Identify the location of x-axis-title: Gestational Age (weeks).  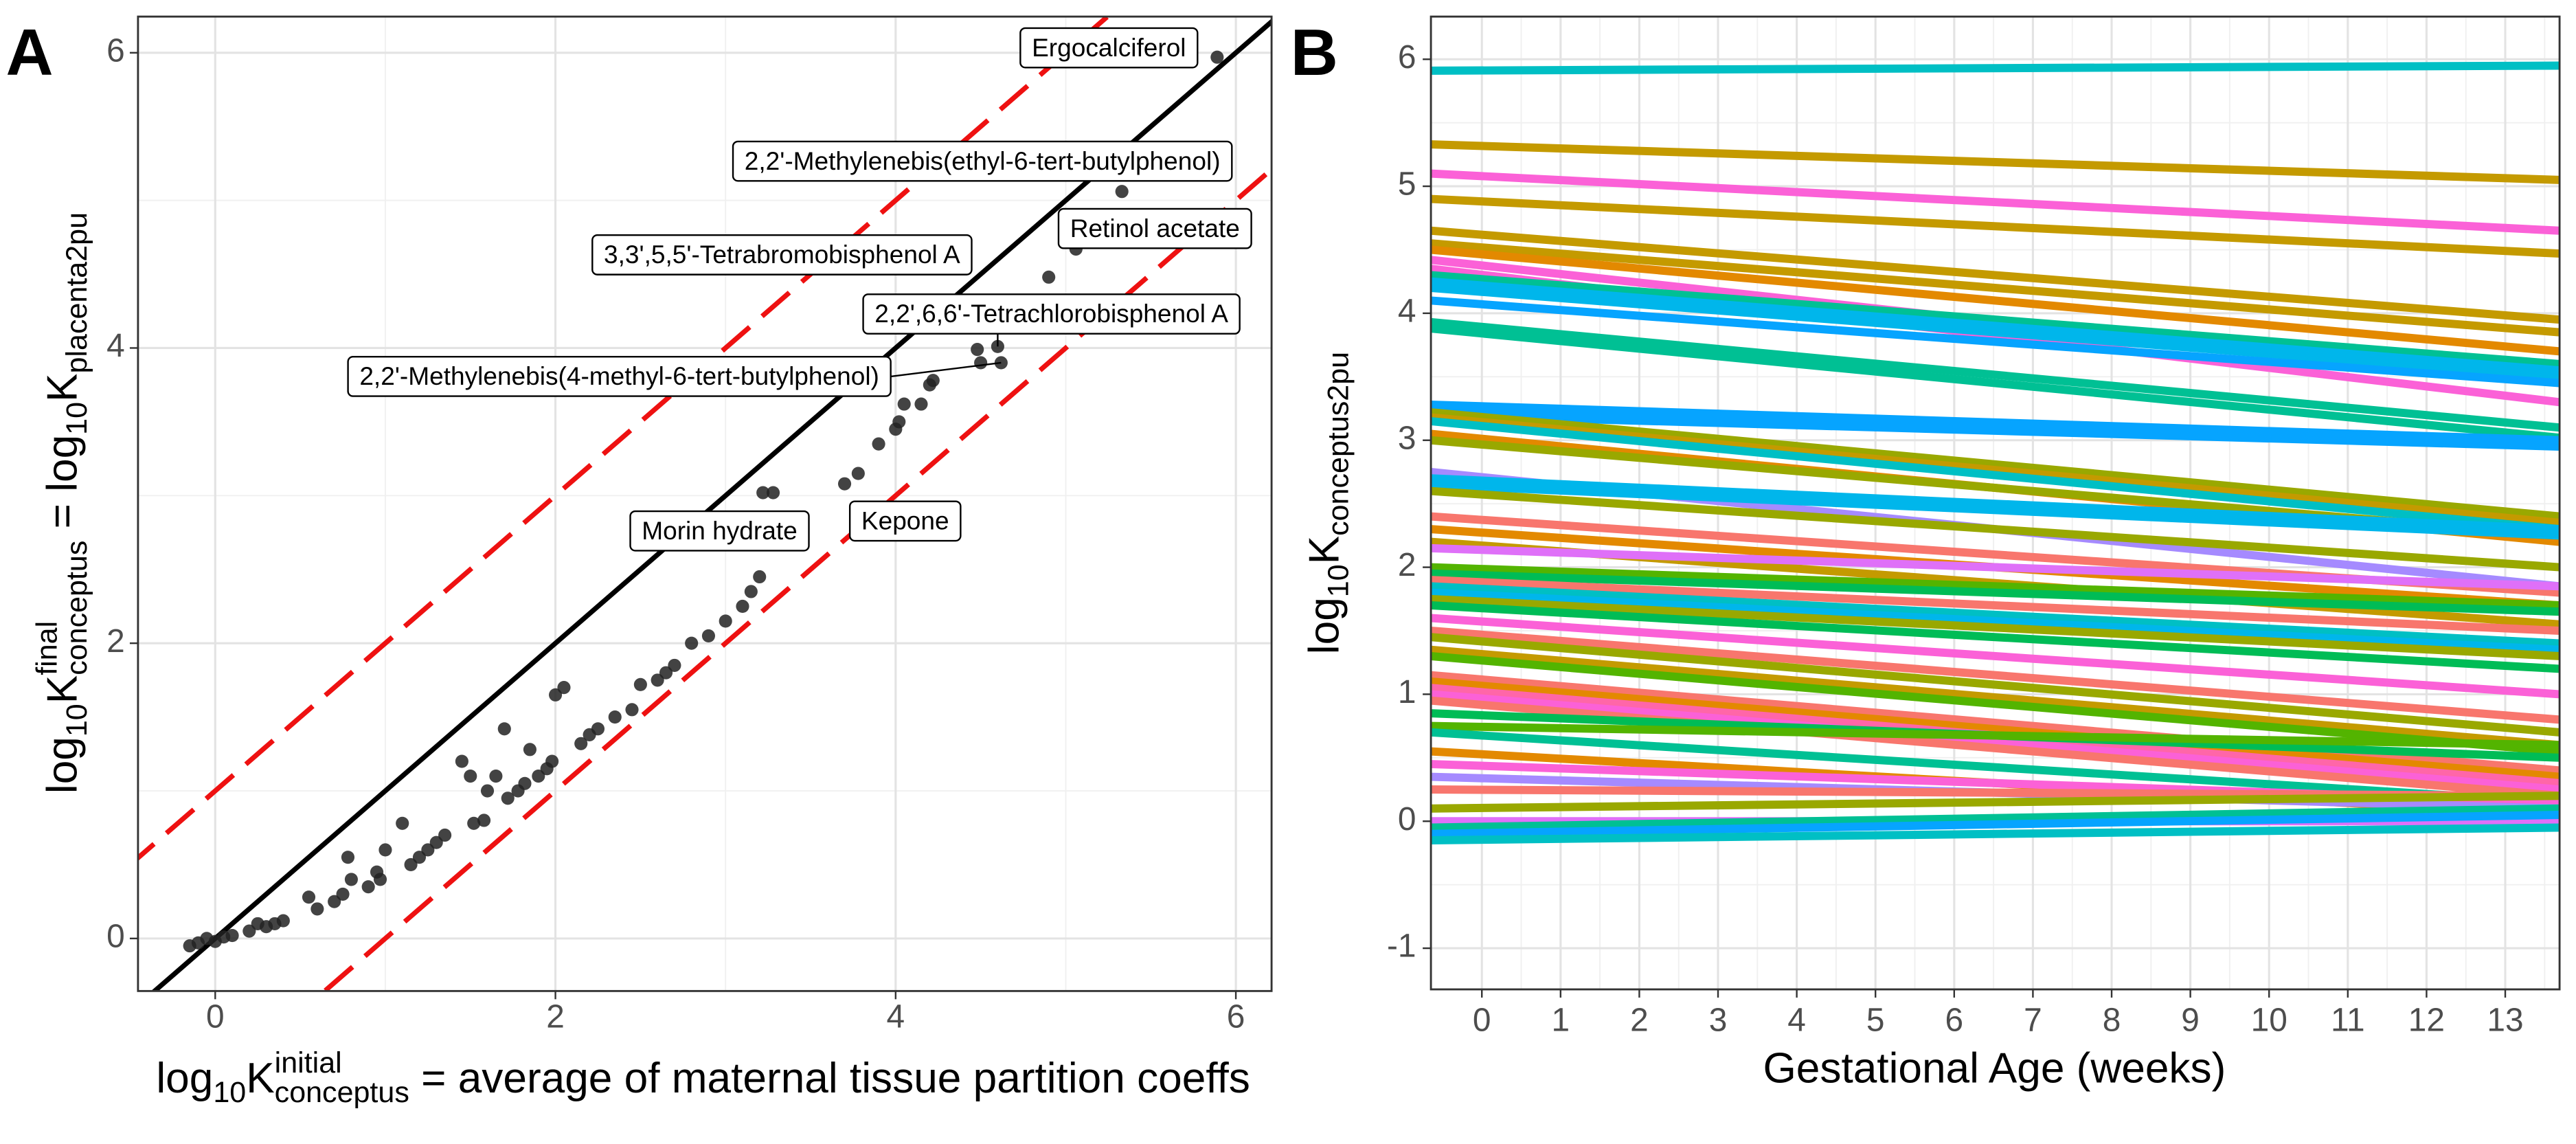
(1994, 1068).